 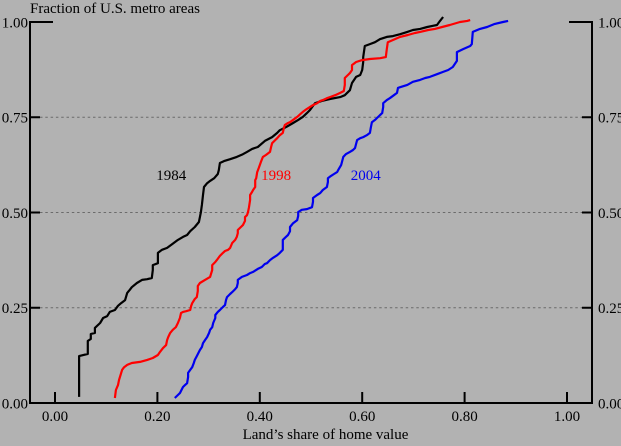 What do you see at coordinates (157, 417) in the screenshot?
I see `x-tick-label-0.20: 0.20` at bounding box center [157, 417].